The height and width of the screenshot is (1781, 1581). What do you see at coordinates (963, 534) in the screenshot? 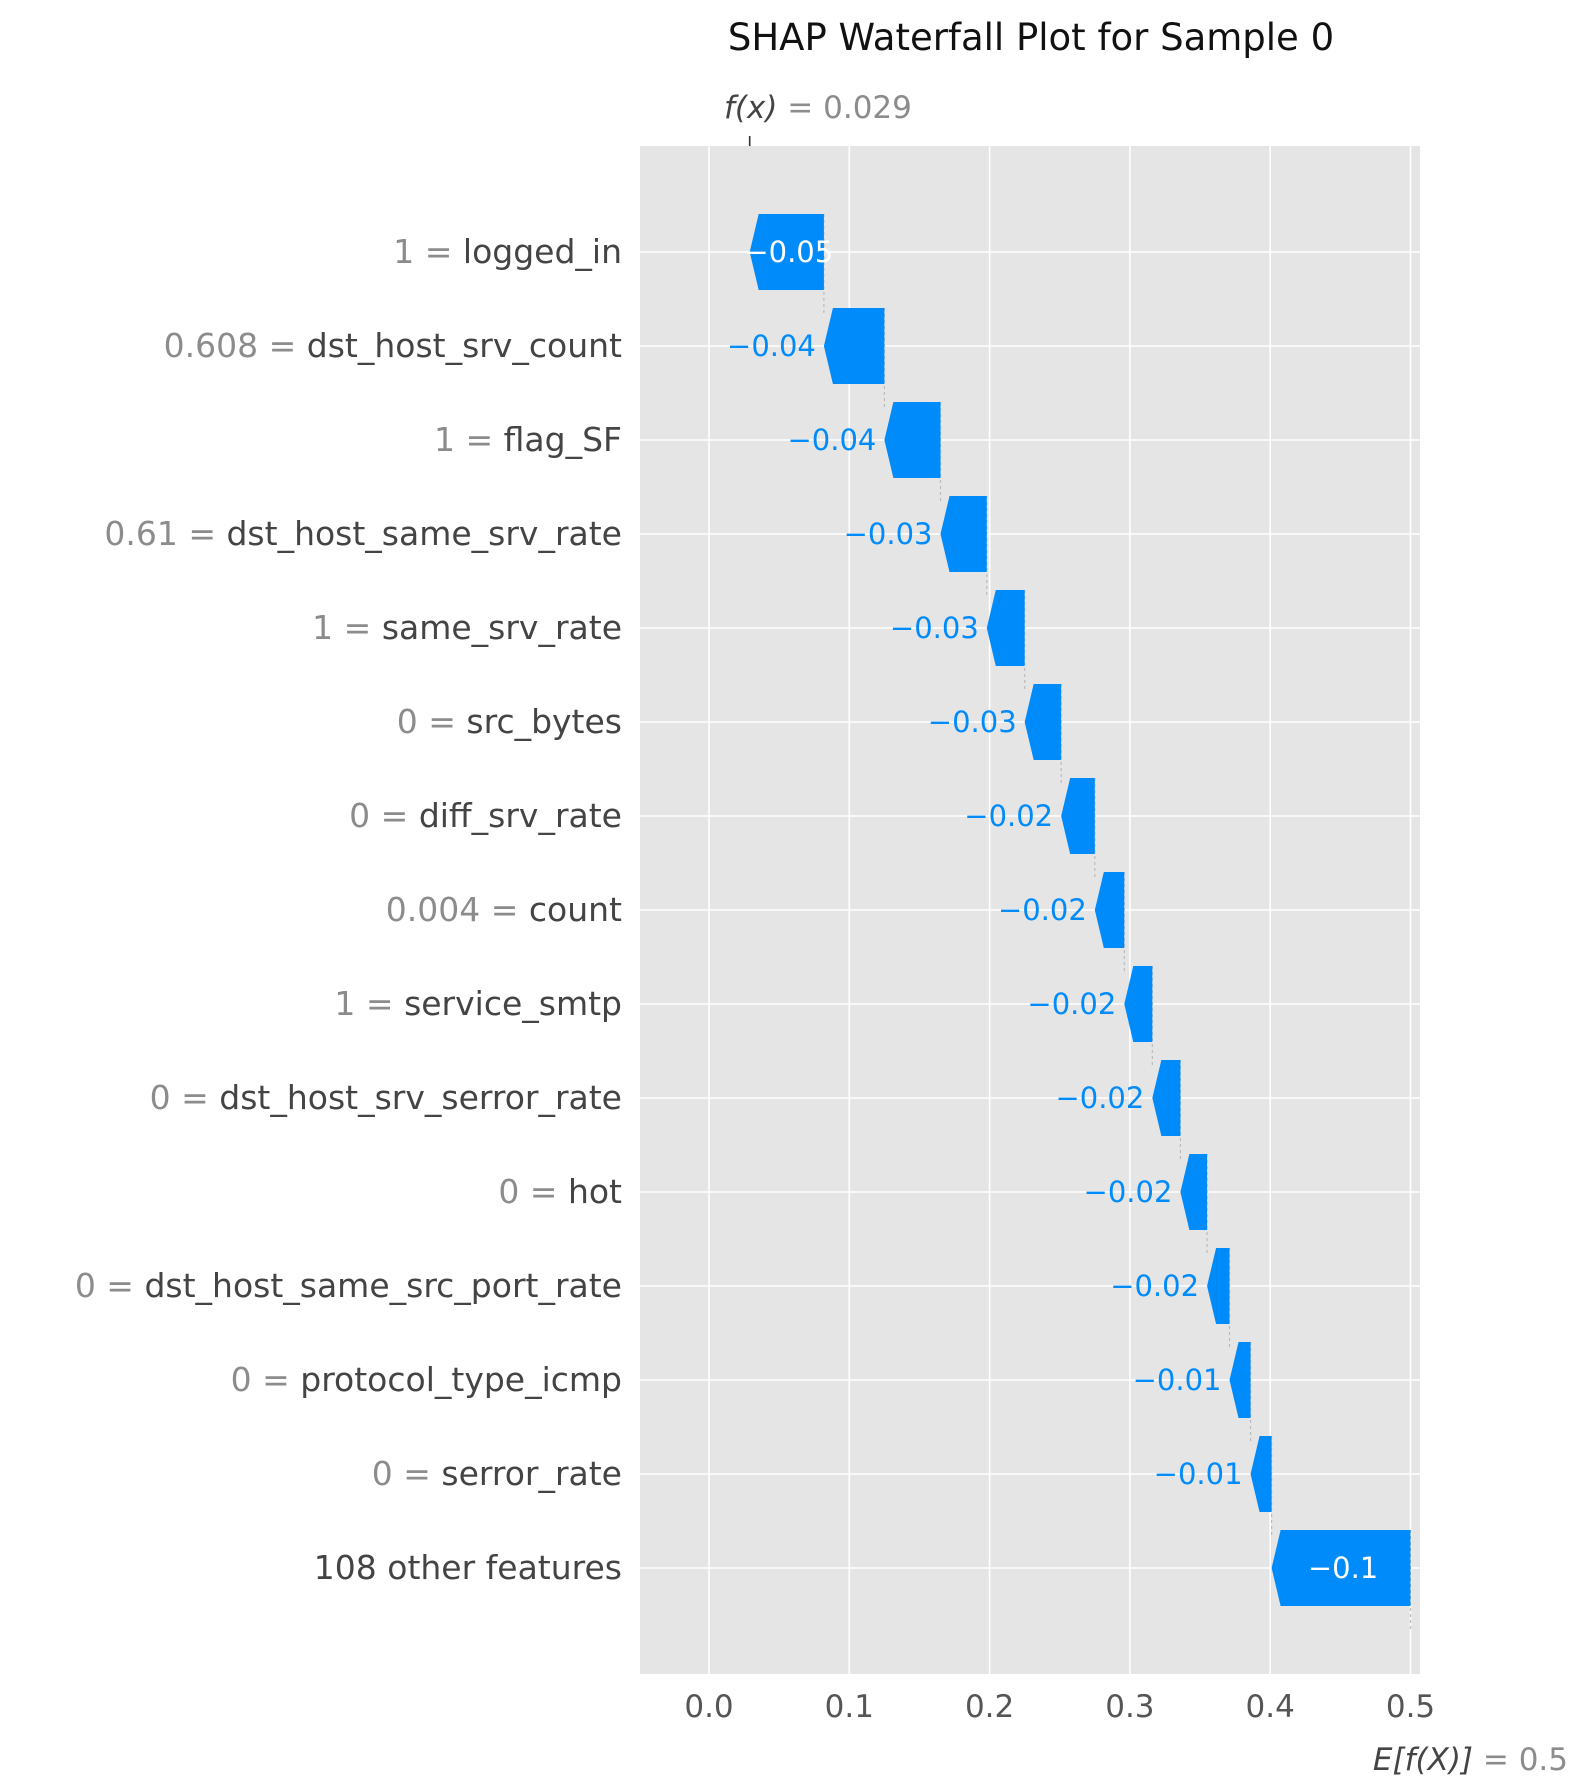
I see `bar-dst_host_same_srv_rate` at bounding box center [963, 534].